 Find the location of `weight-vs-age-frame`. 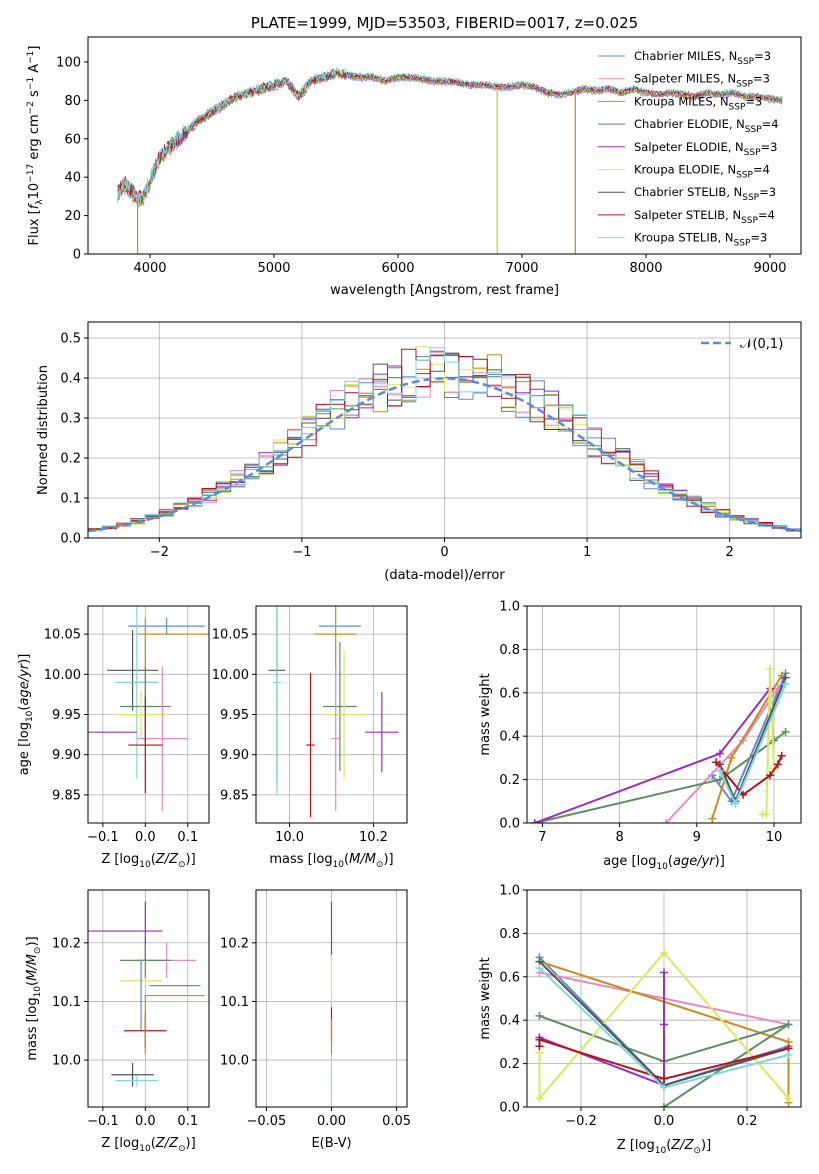

weight-vs-age-frame is located at coordinates (664, 714).